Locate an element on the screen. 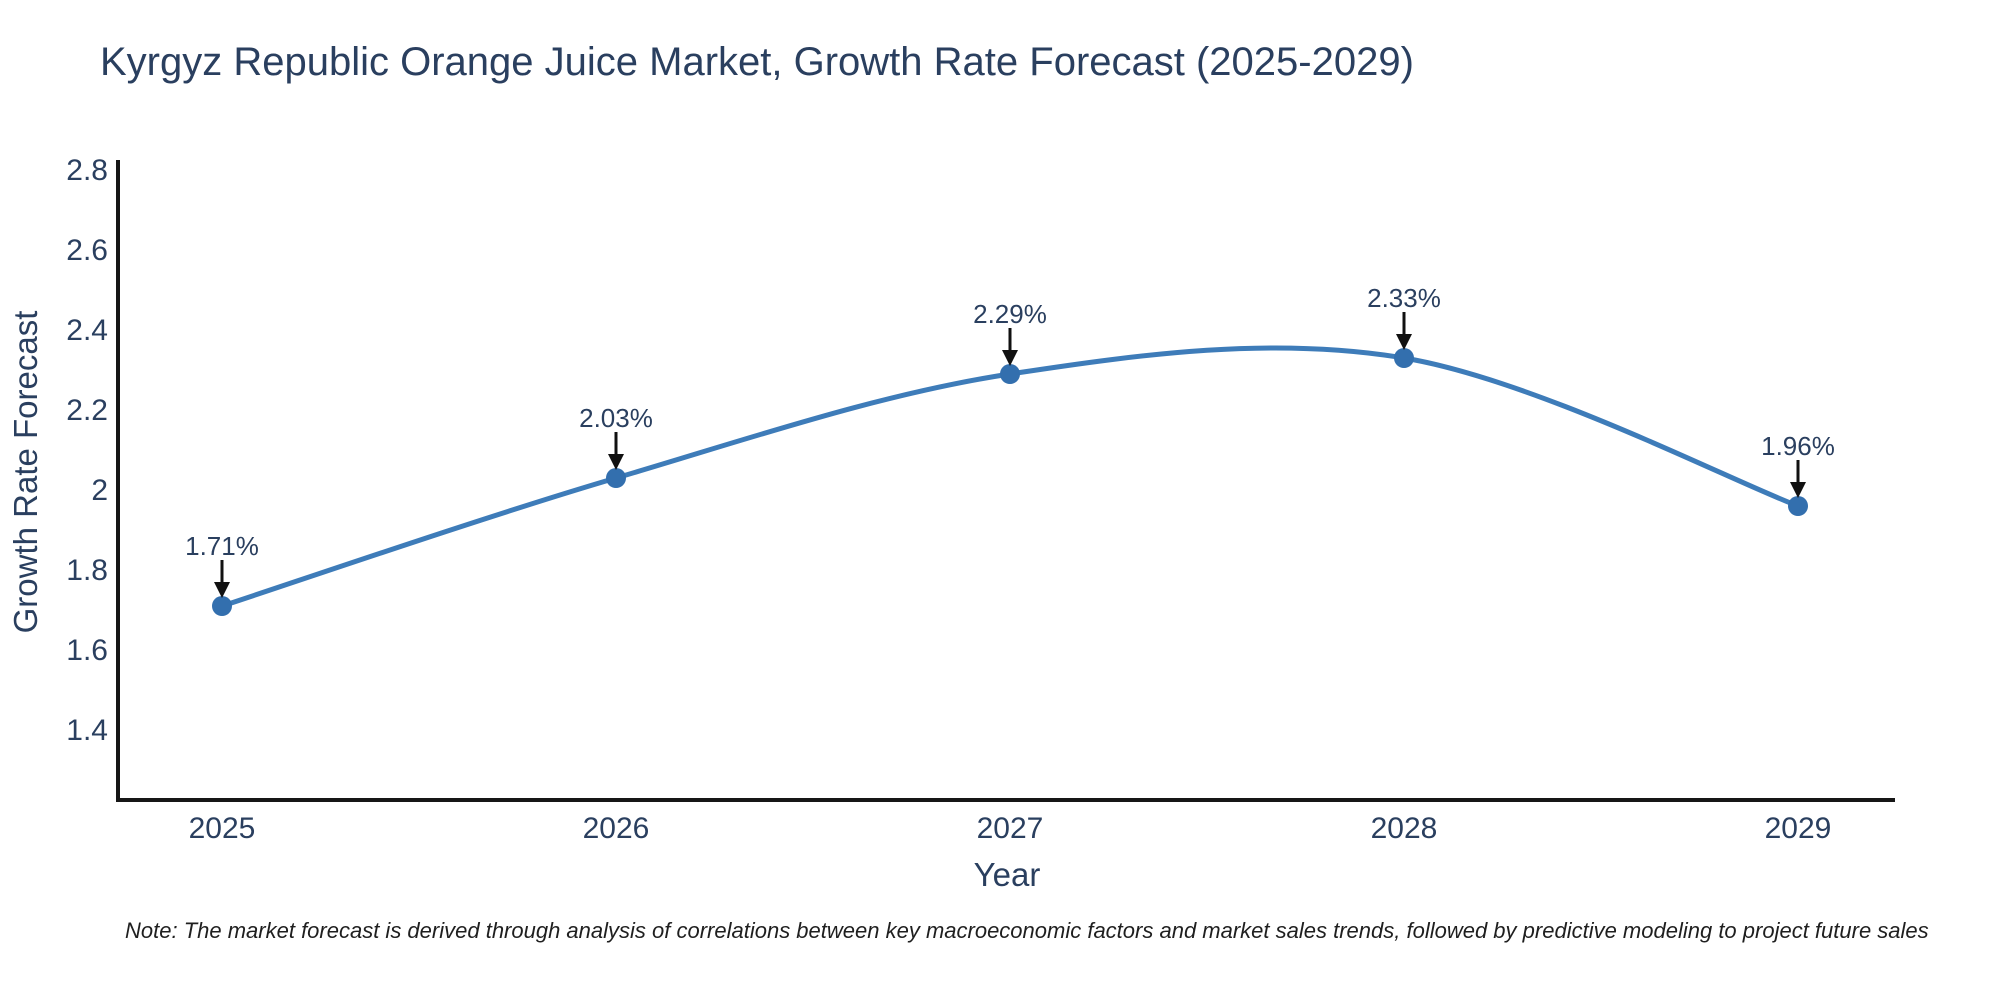 This screenshot has width=2000, height=1000. data-point-label: 2.29% is located at coordinates (1010, 314).